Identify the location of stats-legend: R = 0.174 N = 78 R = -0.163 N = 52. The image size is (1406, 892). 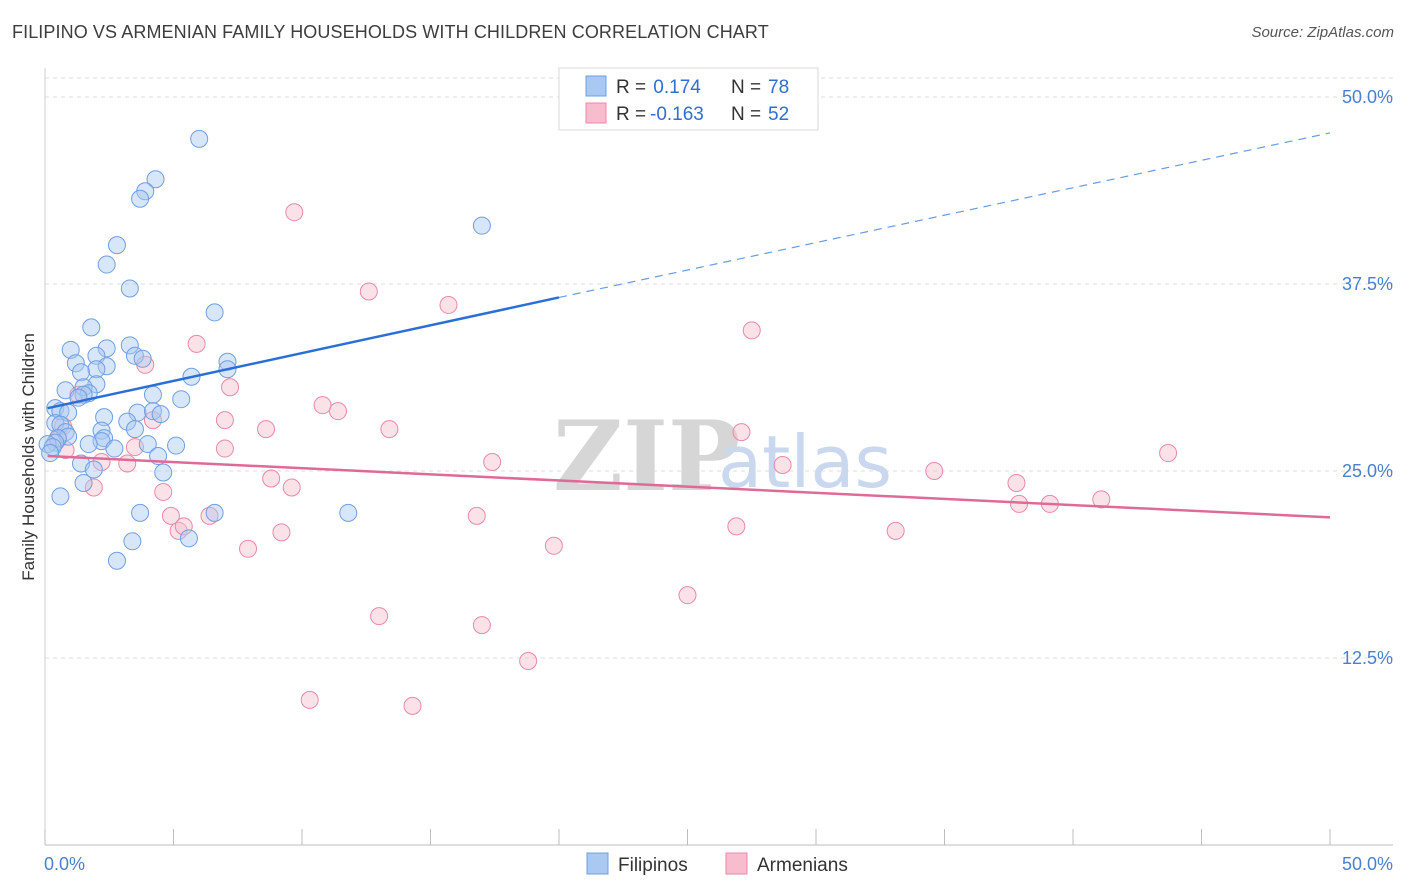
(688, 99).